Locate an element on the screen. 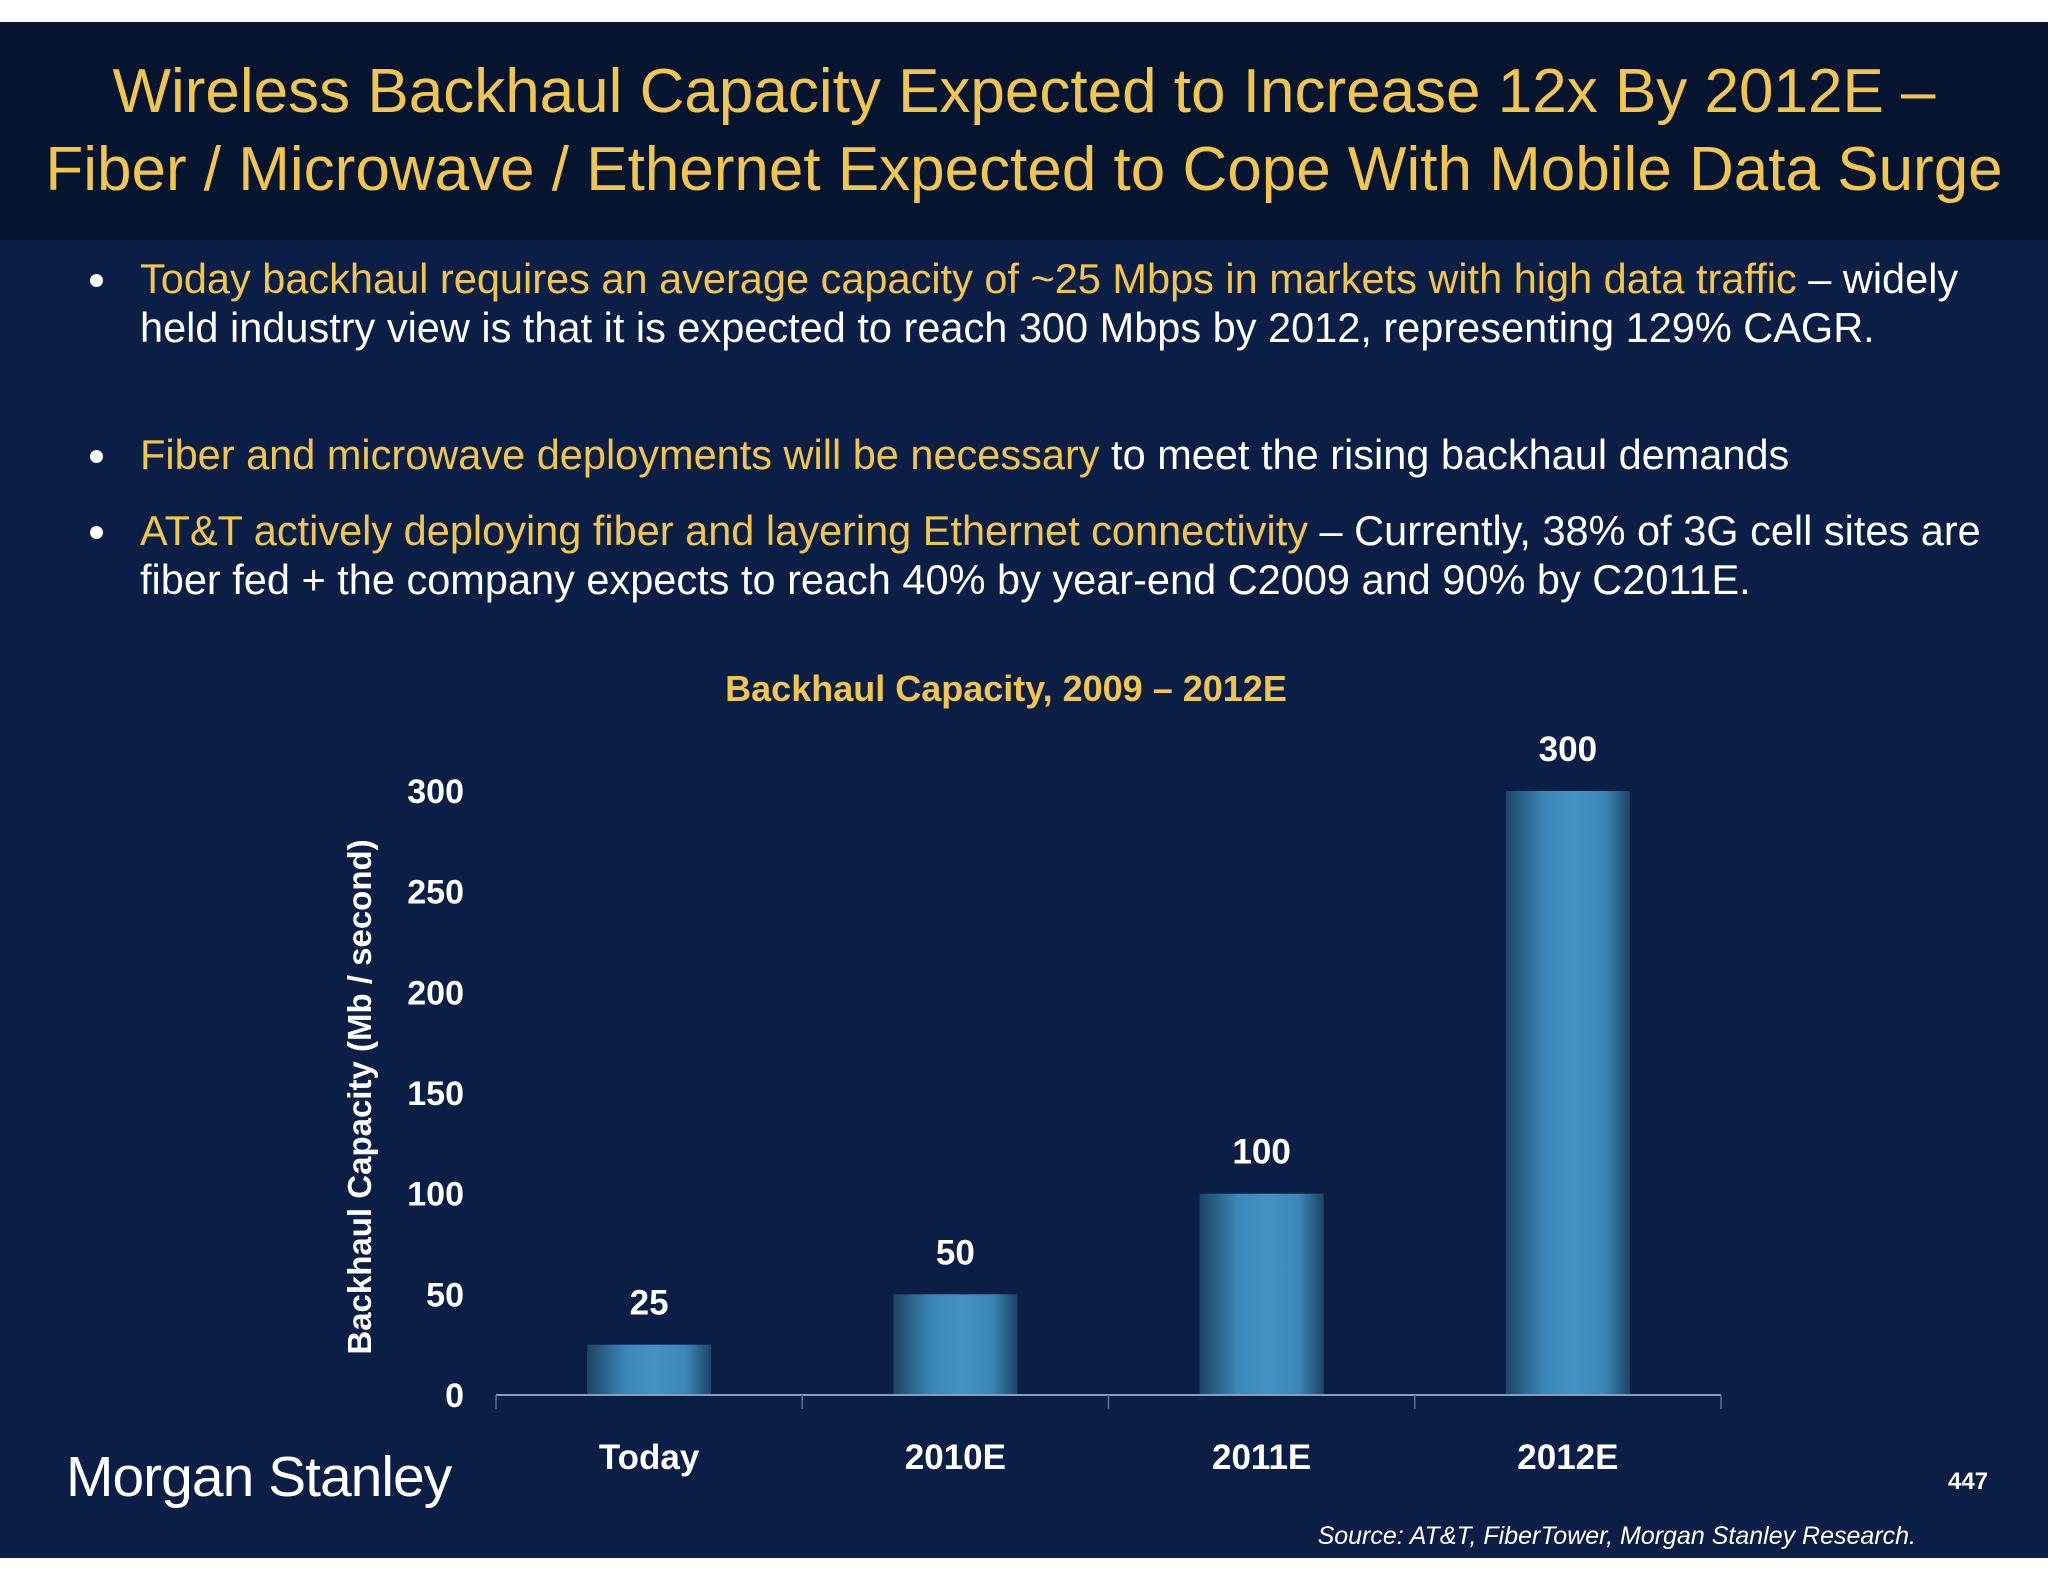 This screenshot has height=1582, width=2048. data-label: 50 is located at coordinates (955, 1252).